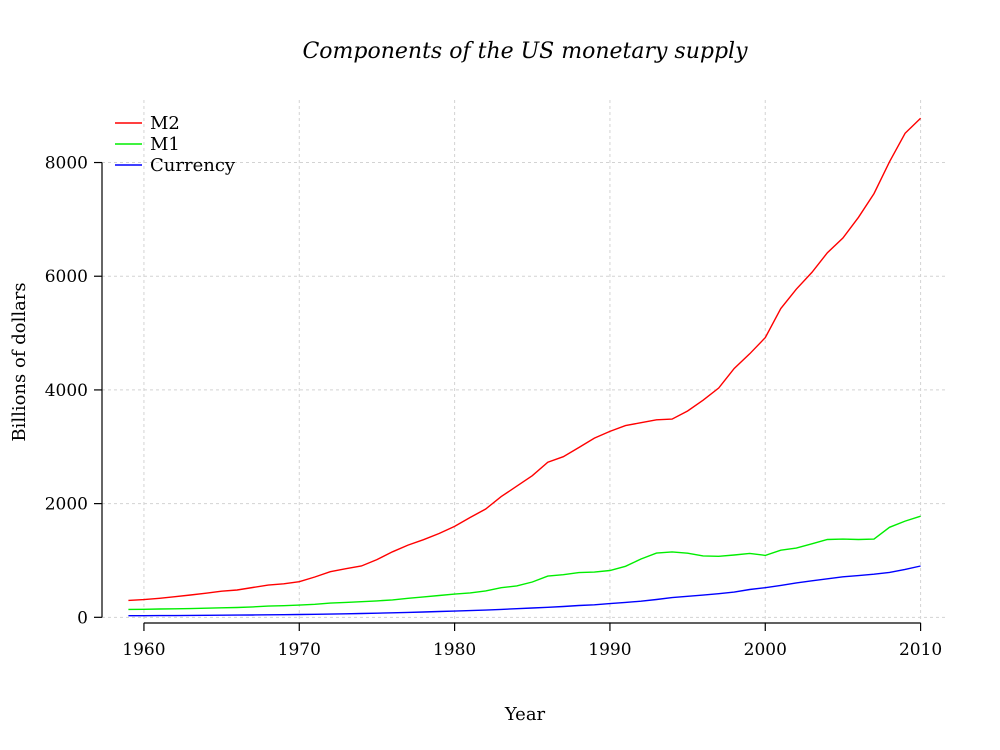 The height and width of the screenshot is (750, 1000). Describe the element at coordinates (920, 650) in the screenshot. I see `x-tick-label: 2010` at that location.